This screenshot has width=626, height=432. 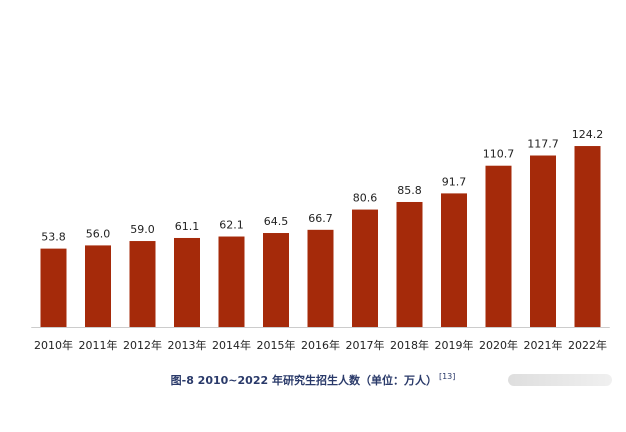 What do you see at coordinates (454, 345) in the screenshot?
I see `x-tick-label: 2019年` at bounding box center [454, 345].